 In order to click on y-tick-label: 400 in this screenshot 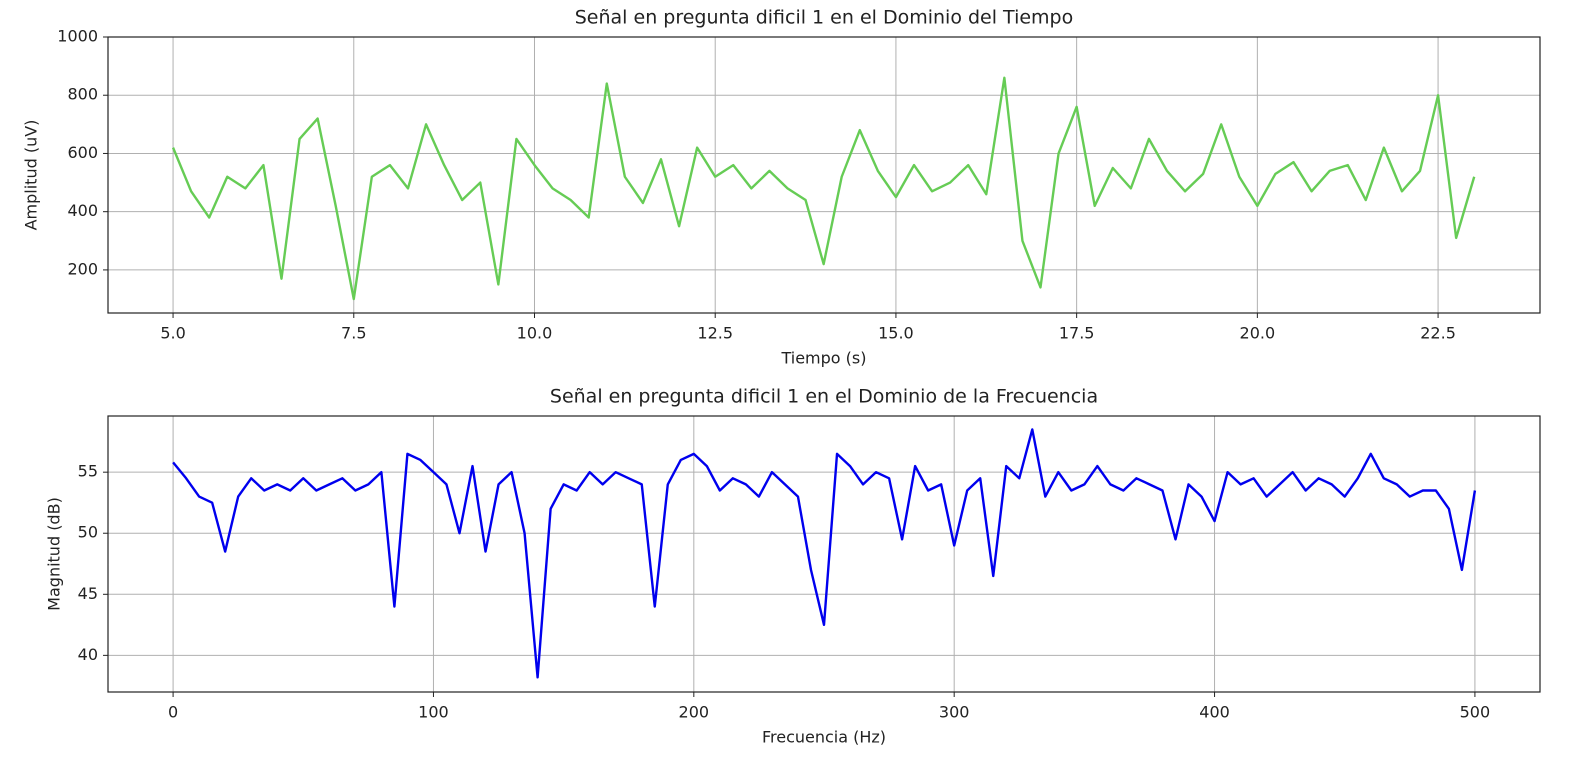, I will do `click(82, 210)`.